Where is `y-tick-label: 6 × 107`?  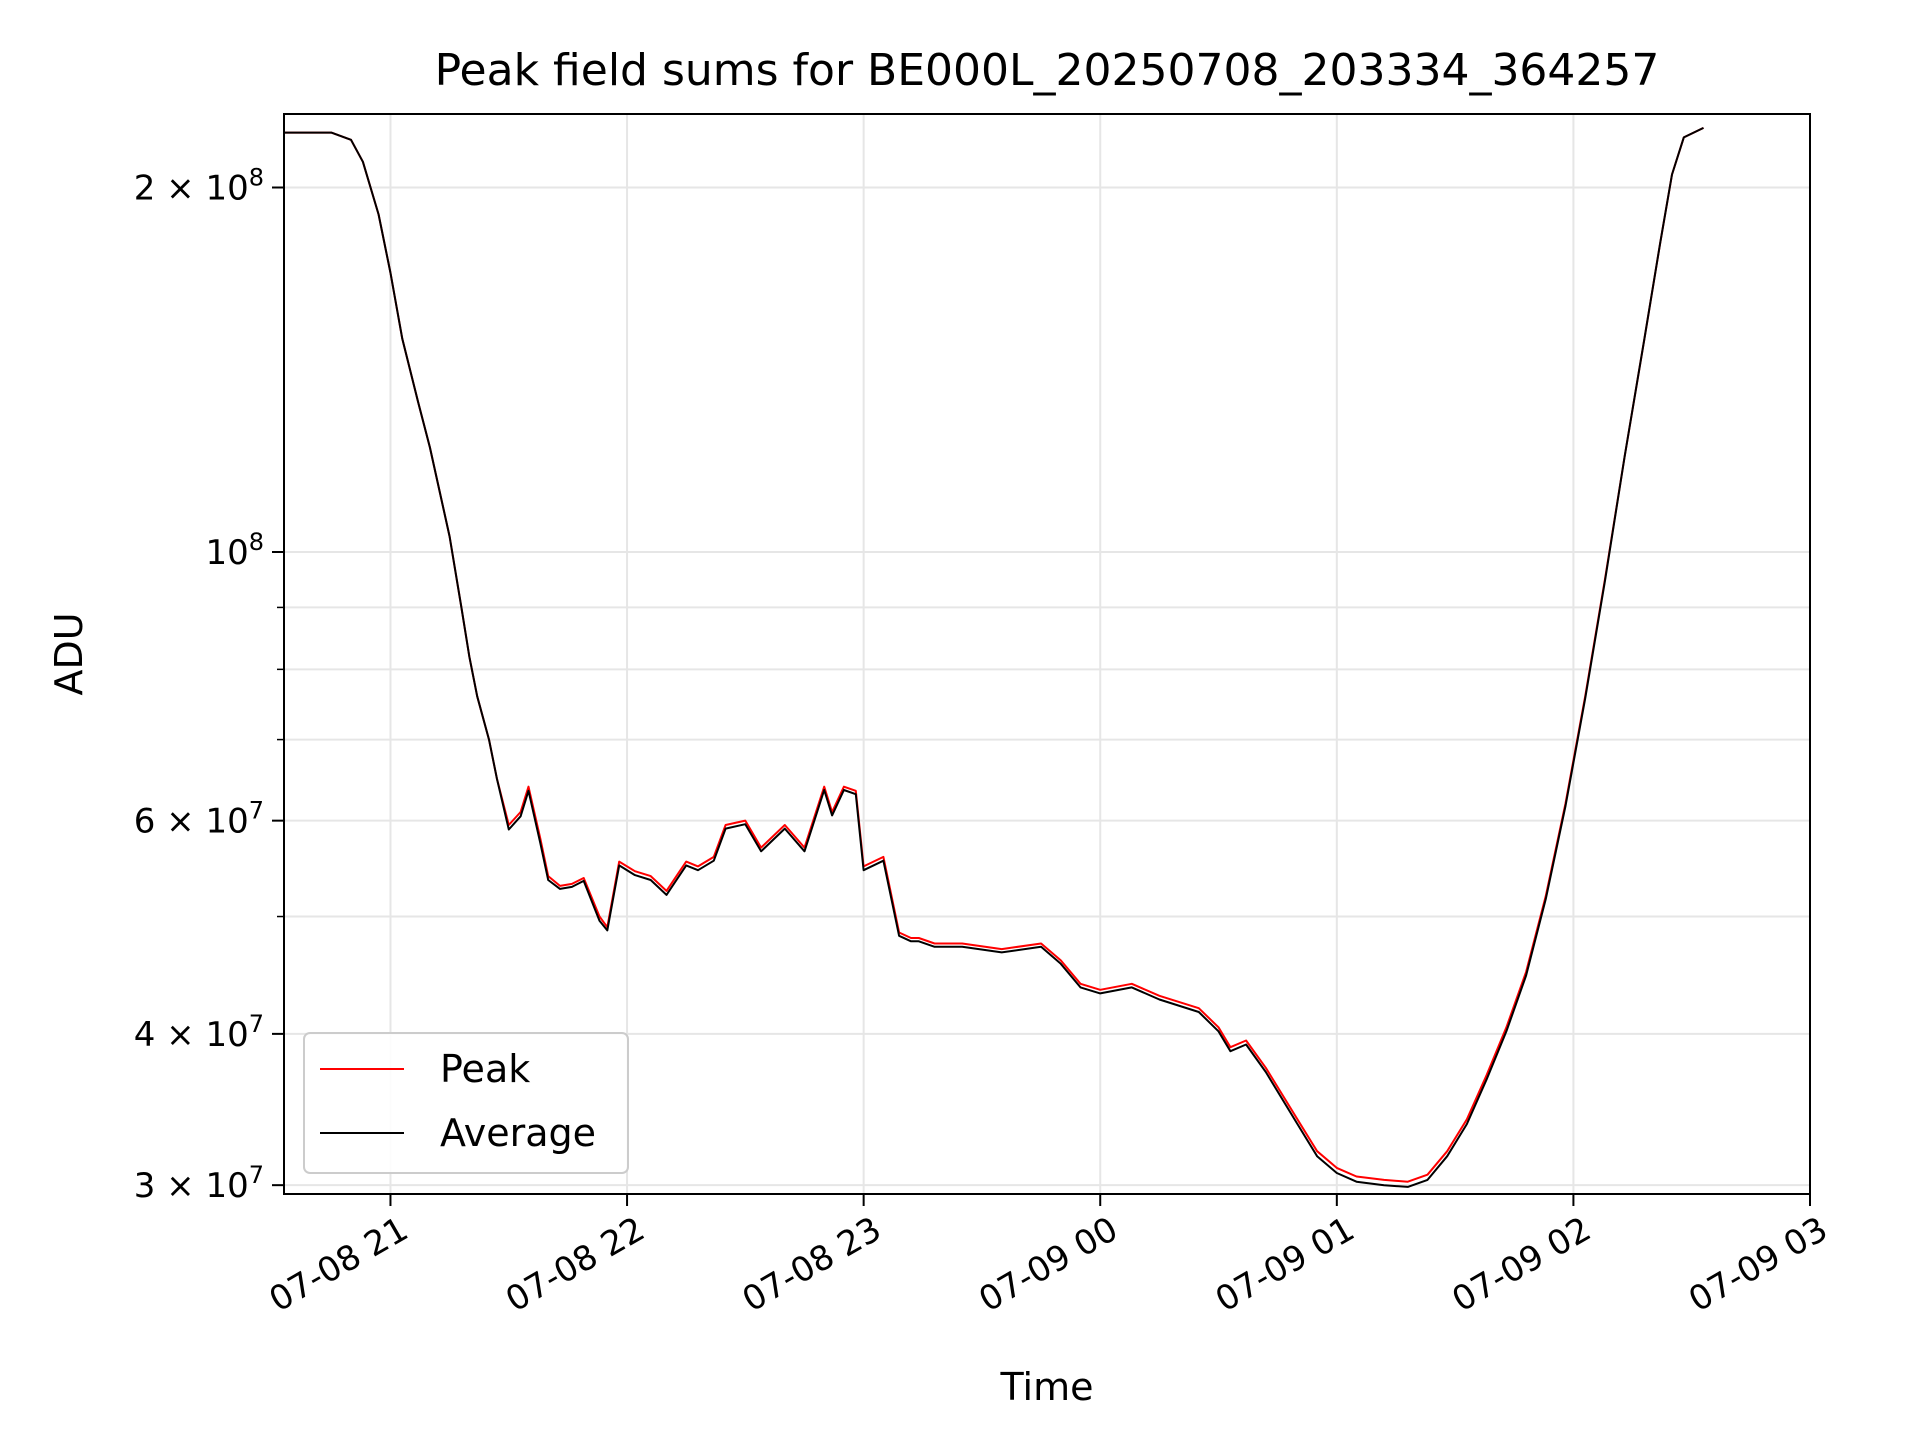 y-tick-label: 6 × 107 is located at coordinates (199, 819).